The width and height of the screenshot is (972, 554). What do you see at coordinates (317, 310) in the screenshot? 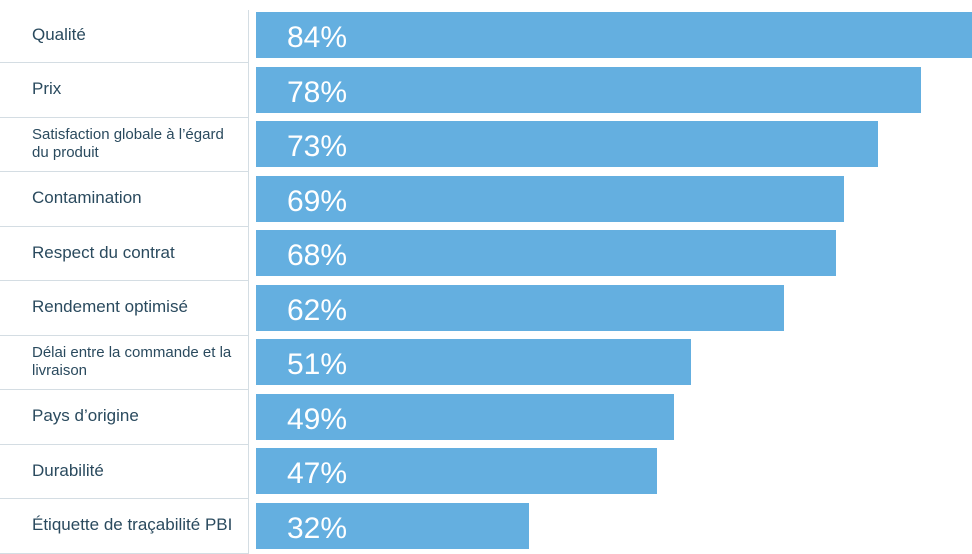
I see `bar-value-label: 62%` at bounding box center [317, 310].